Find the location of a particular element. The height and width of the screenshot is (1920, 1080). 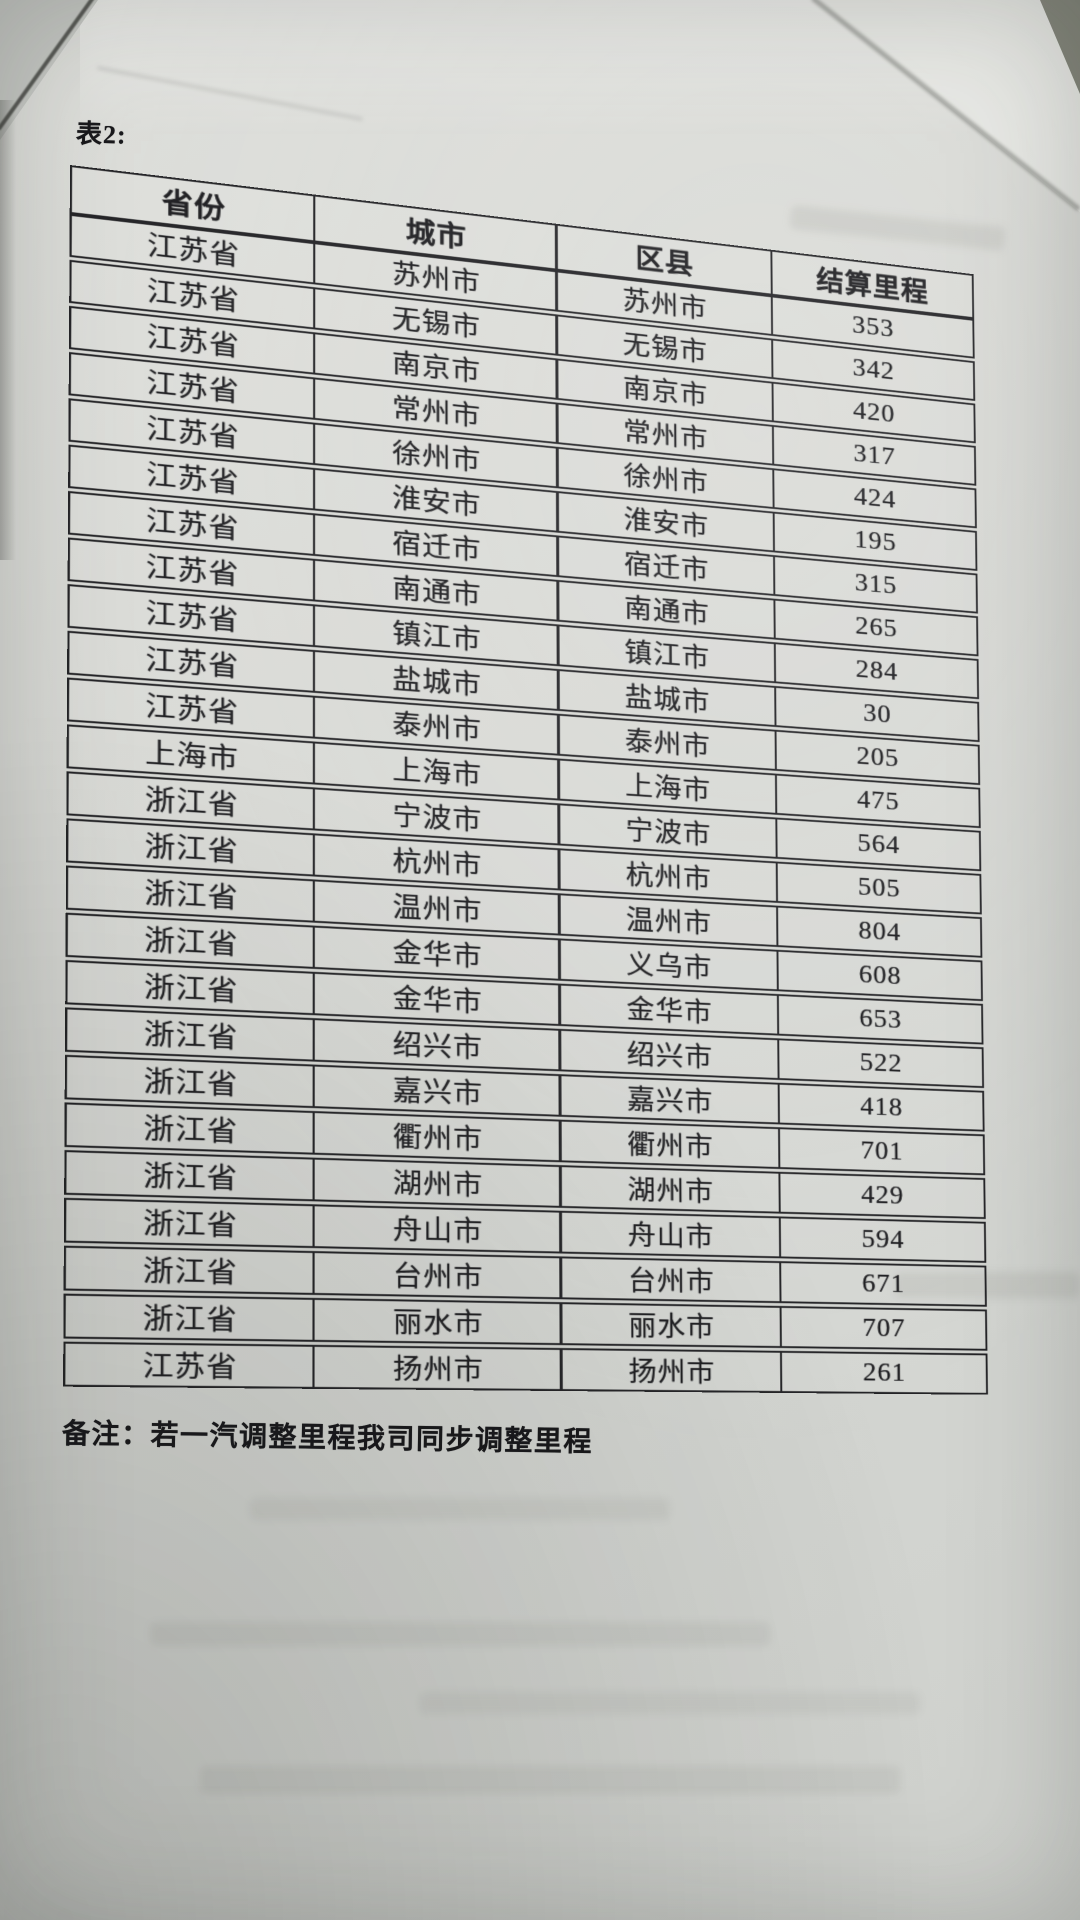

footnote: 备注：若一汽调整里程我司同步调整里程 is located at coordinates (327, 1438).